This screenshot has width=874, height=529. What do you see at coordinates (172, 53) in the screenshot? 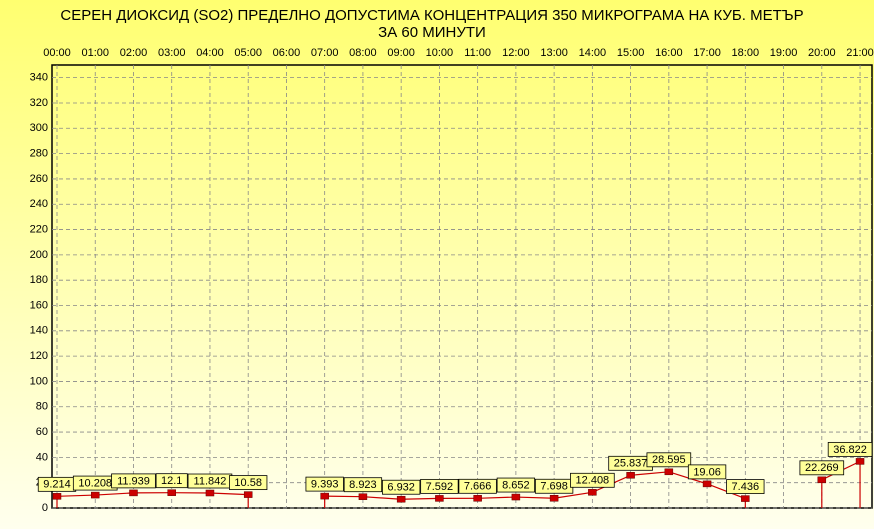
I see `x-tick-label: 03:00` at bounding box center [172, 53].